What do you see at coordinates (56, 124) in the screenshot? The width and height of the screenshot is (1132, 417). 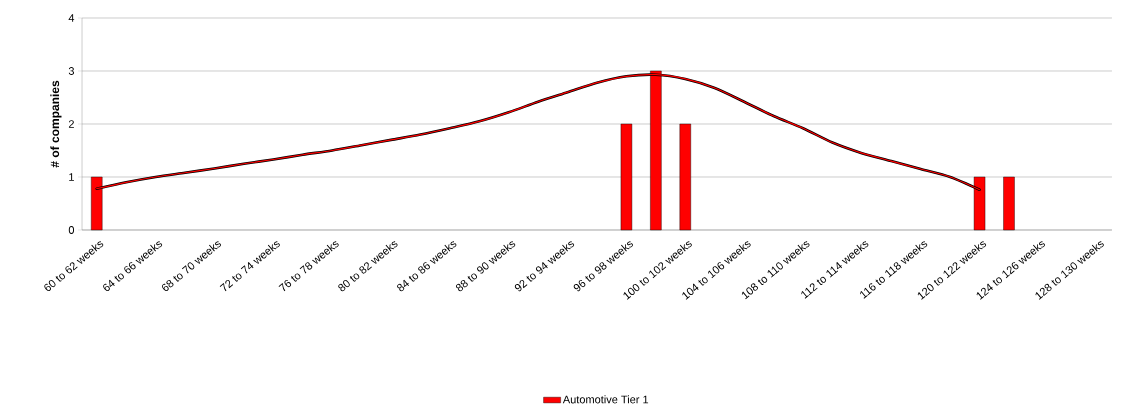 I see `y-axis-title: # of companies` at bounding box center [56, 124].